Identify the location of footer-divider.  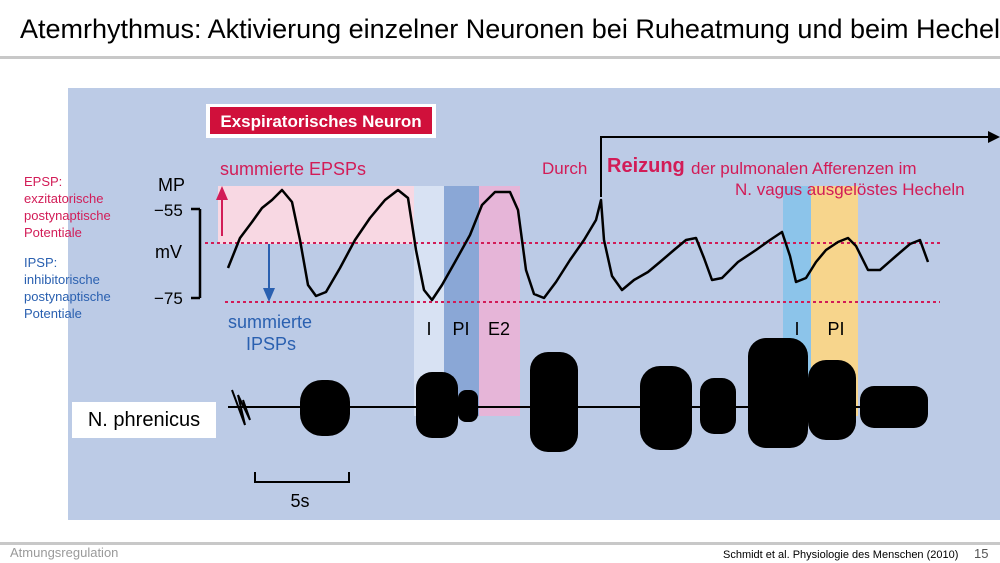
(500, 543).